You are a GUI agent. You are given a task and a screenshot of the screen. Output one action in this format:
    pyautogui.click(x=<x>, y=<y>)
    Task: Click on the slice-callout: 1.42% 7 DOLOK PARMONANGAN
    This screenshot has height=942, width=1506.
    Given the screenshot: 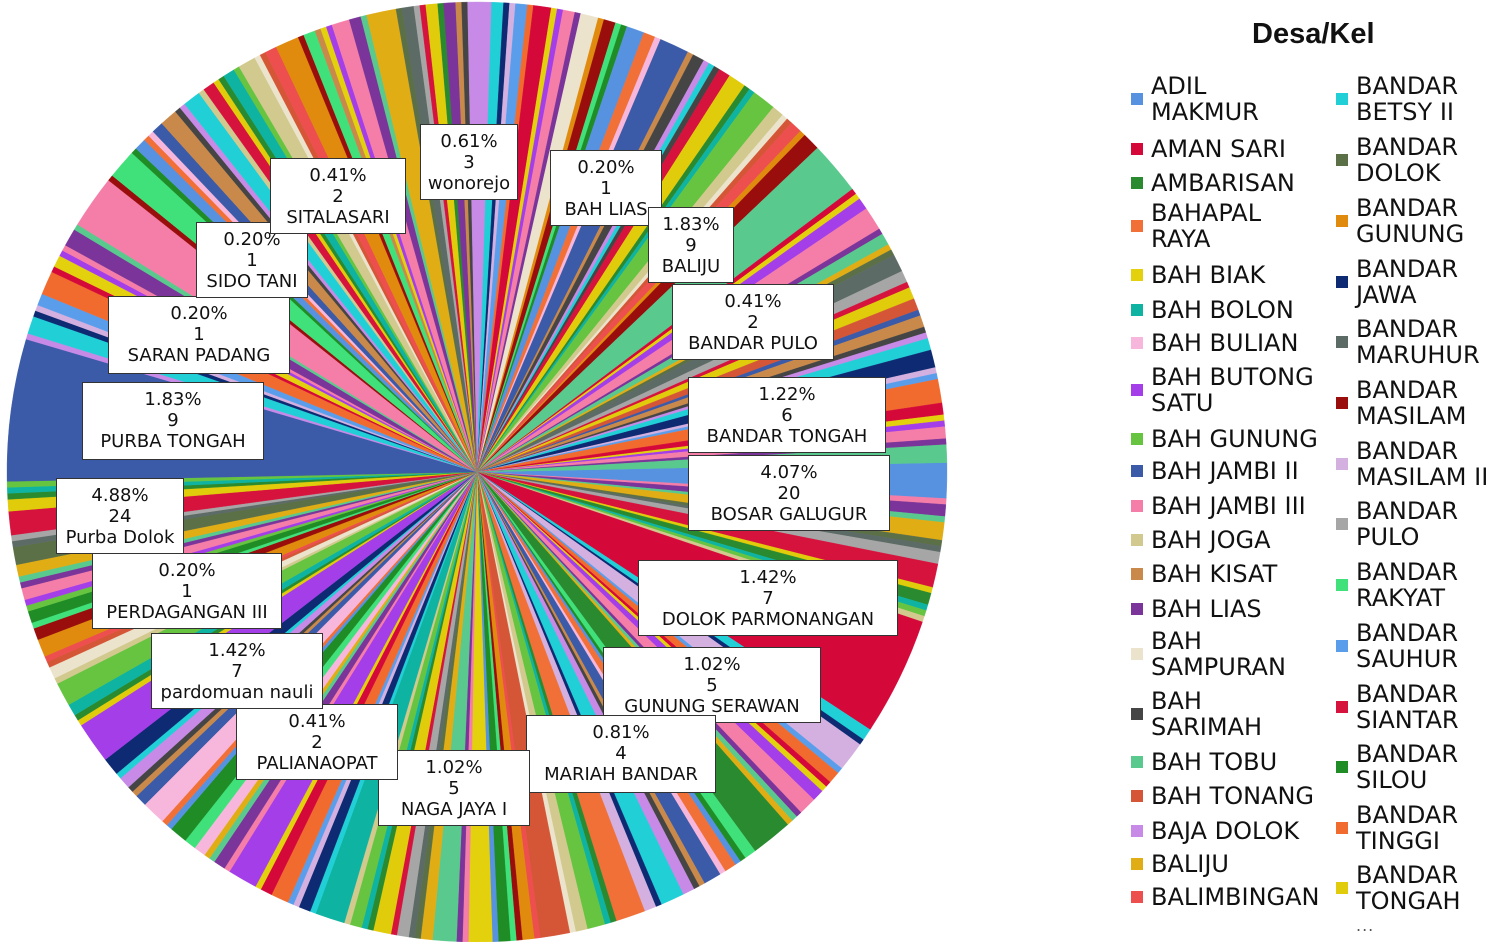 What is the action you would take?
    pyautogui.click(x=768, y=598)
    